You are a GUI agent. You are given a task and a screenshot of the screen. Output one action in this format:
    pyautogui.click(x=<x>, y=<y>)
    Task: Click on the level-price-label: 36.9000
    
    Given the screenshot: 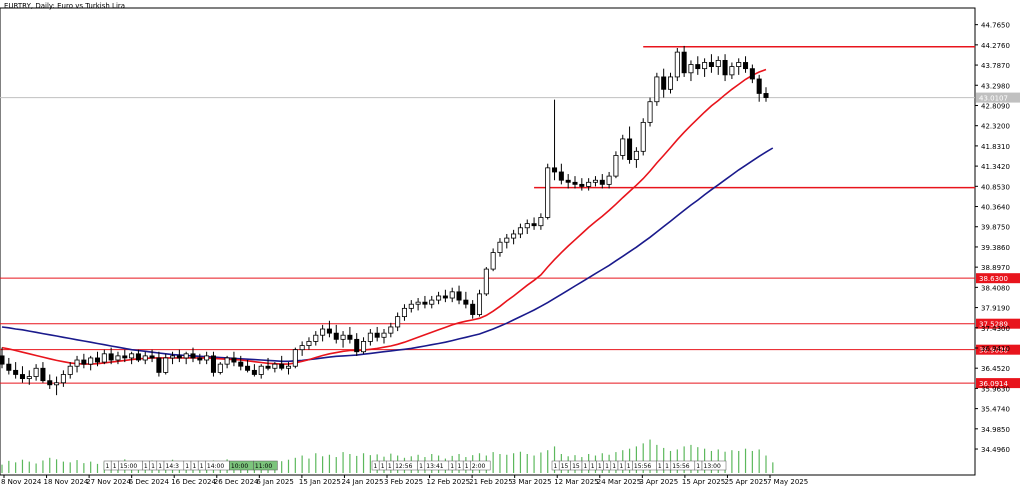 What is the action you would take?
    pyautogui.click(x=993, y=351)
    